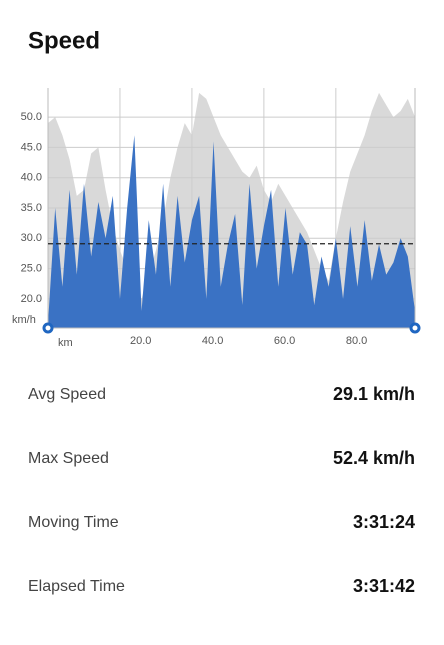 Image resolution: width=444 pixels, height=645 pixels. What do you see at coordinates (64, 40) in the screenshot?
I see `title: Speed` at bounding box center [64, 40].